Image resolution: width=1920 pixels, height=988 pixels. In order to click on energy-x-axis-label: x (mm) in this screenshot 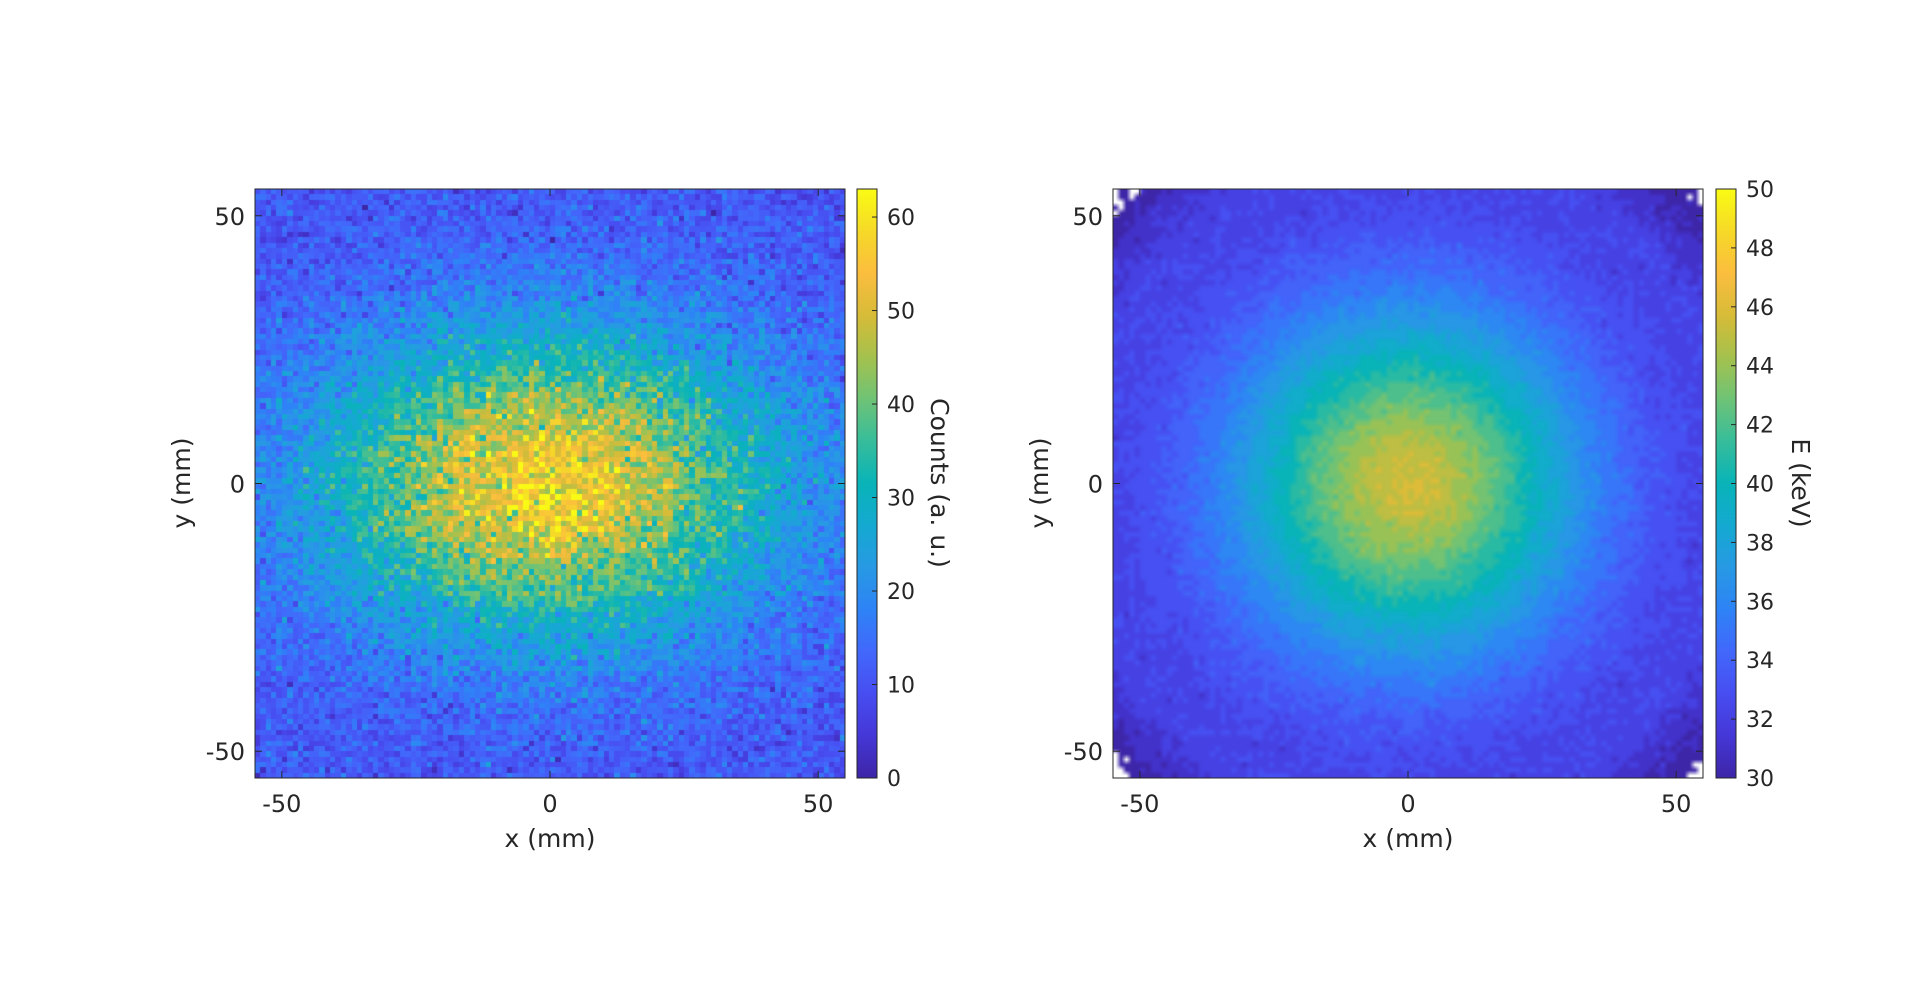, I will do `click(1408, 838)`.